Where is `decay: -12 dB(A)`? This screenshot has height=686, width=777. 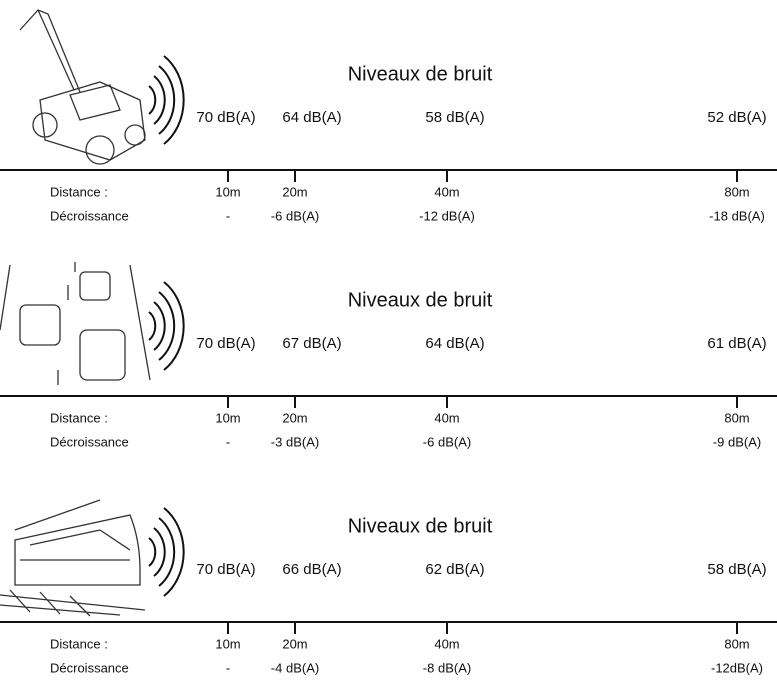 decay: -12 dB(A) is located at coordinates (447, 215).